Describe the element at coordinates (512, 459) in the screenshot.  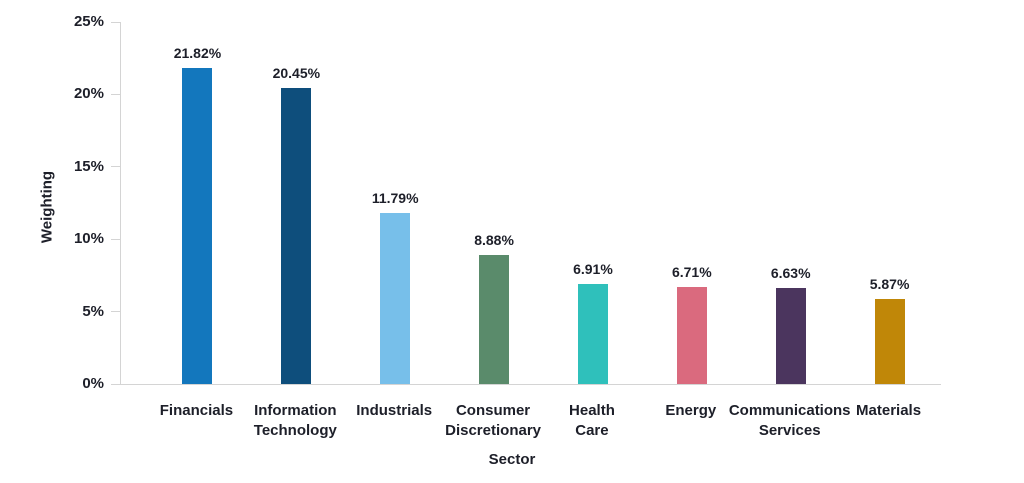
I see `x-axis-title: Sector` at that location.